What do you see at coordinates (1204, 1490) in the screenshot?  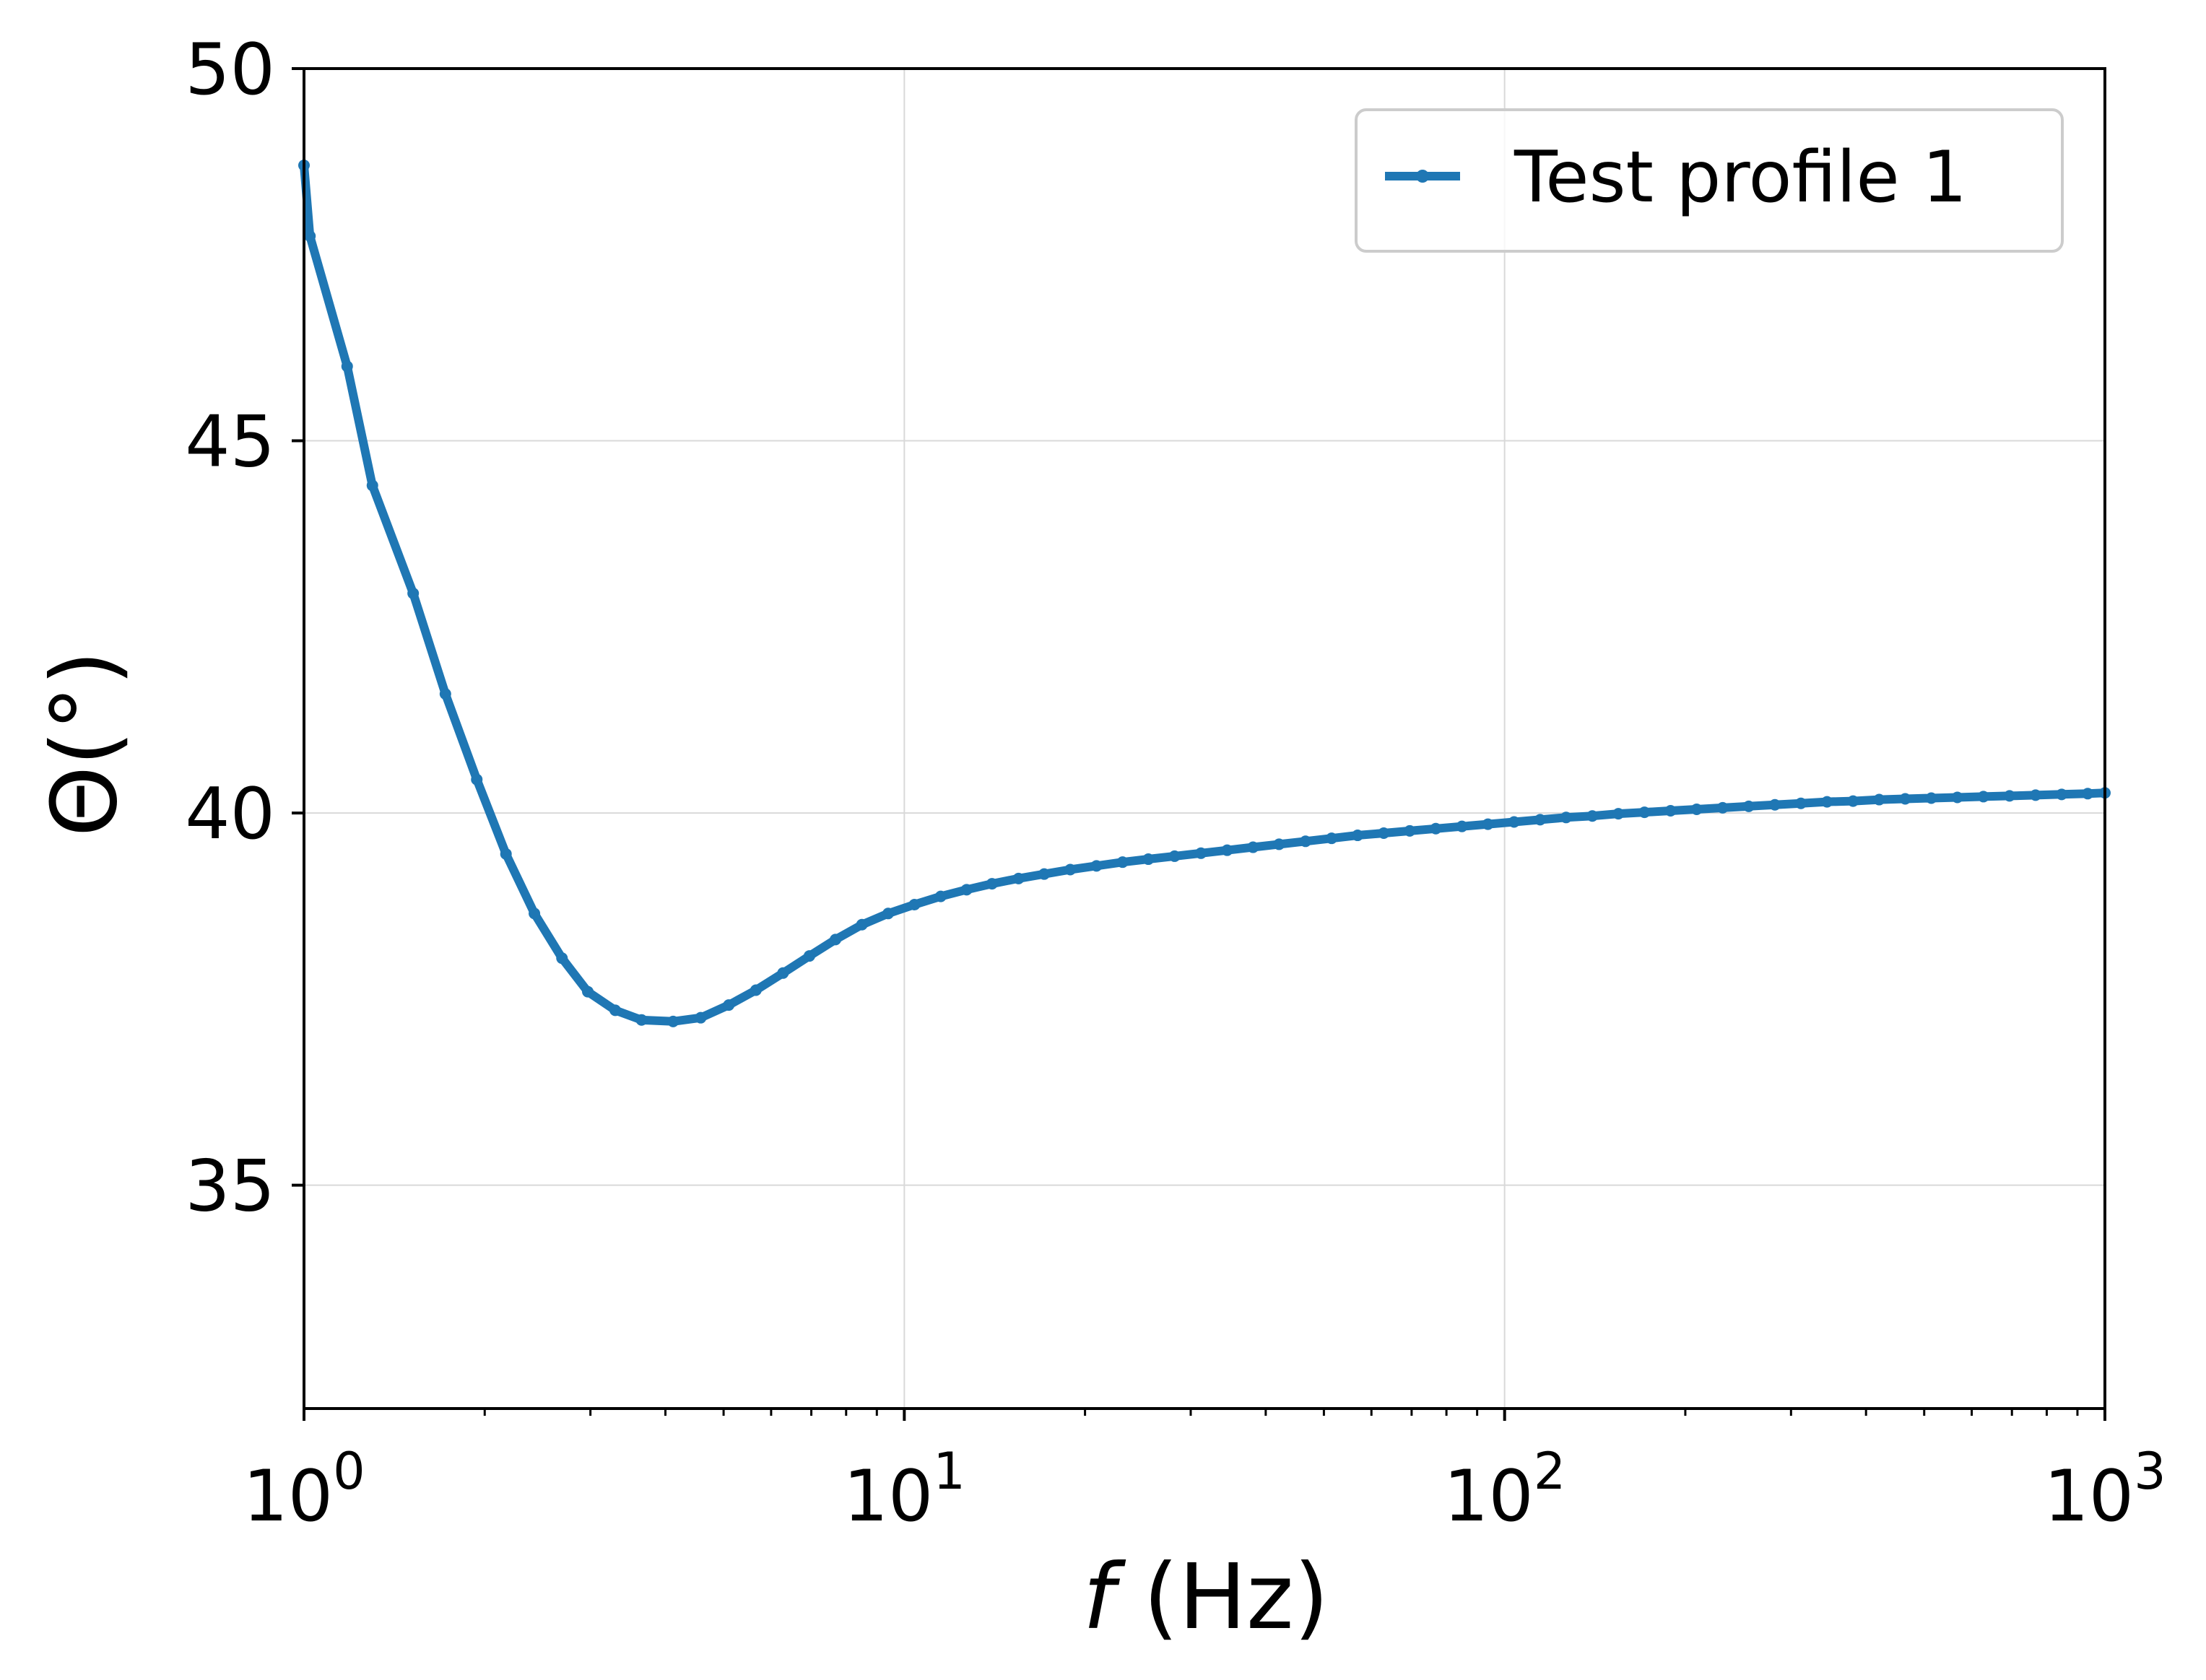 I see `x-tick-labels: 10⁰ 10¹ 10² 10³` at bounding box center [1204, 1490].